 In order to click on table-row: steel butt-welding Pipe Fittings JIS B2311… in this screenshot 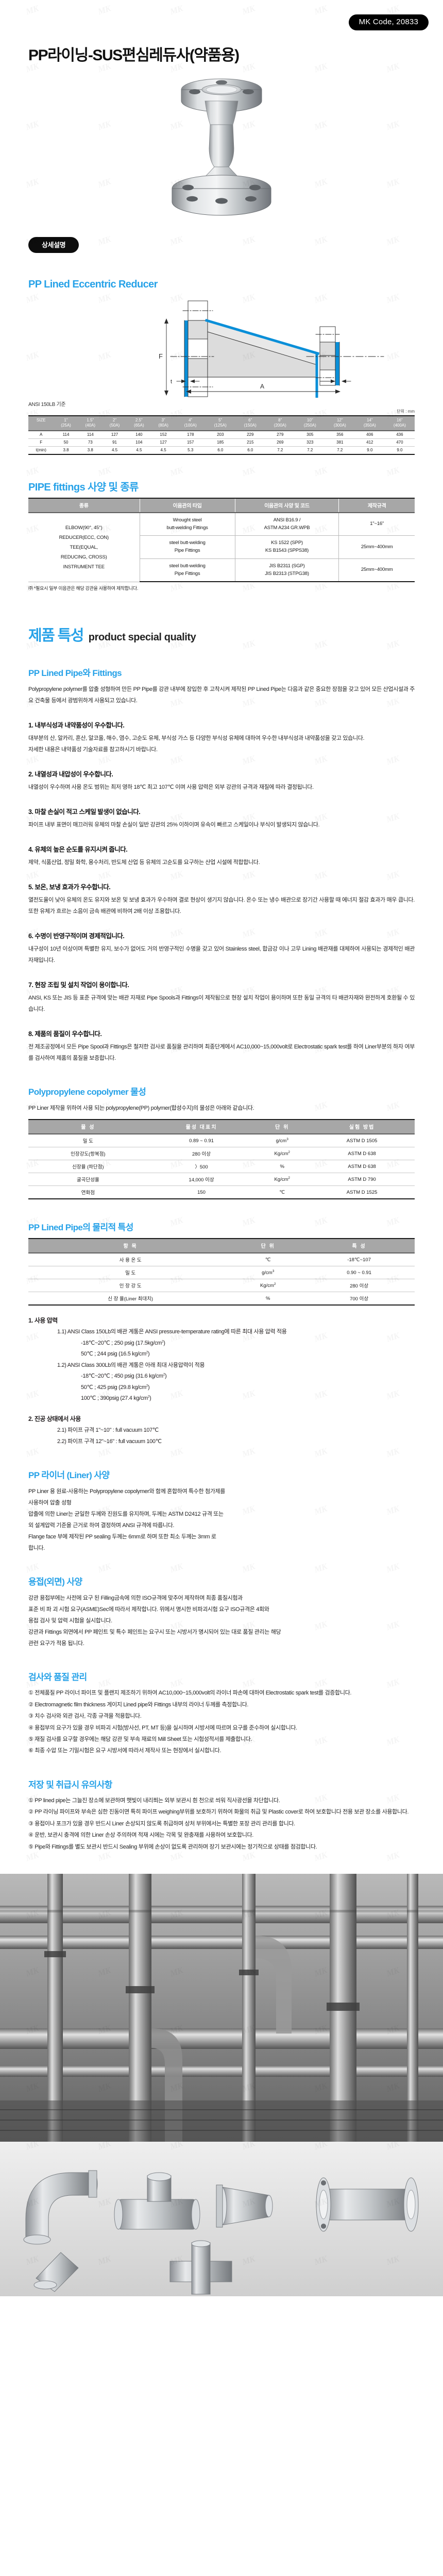, I will do `click(221, 570)`.